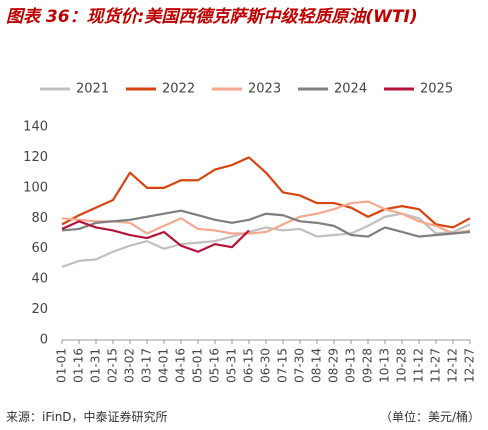 The width and height of the screenshot is (488, 430). What do you see at coordinates (96, 365) in the screenshot?
I see `x-tick-label: 01-31` at bounding box center [96, 365].